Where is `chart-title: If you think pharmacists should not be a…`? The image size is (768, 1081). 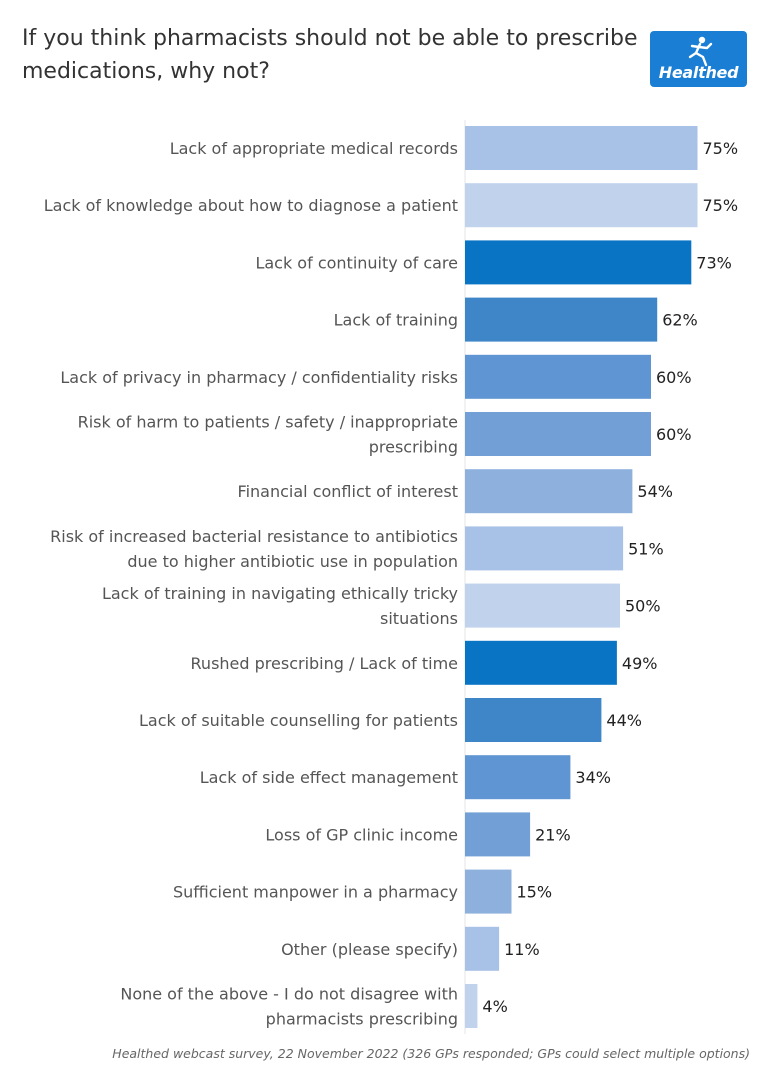
chart-title: If you think pharmacists should not be a… is located at coordinates (330, 55).